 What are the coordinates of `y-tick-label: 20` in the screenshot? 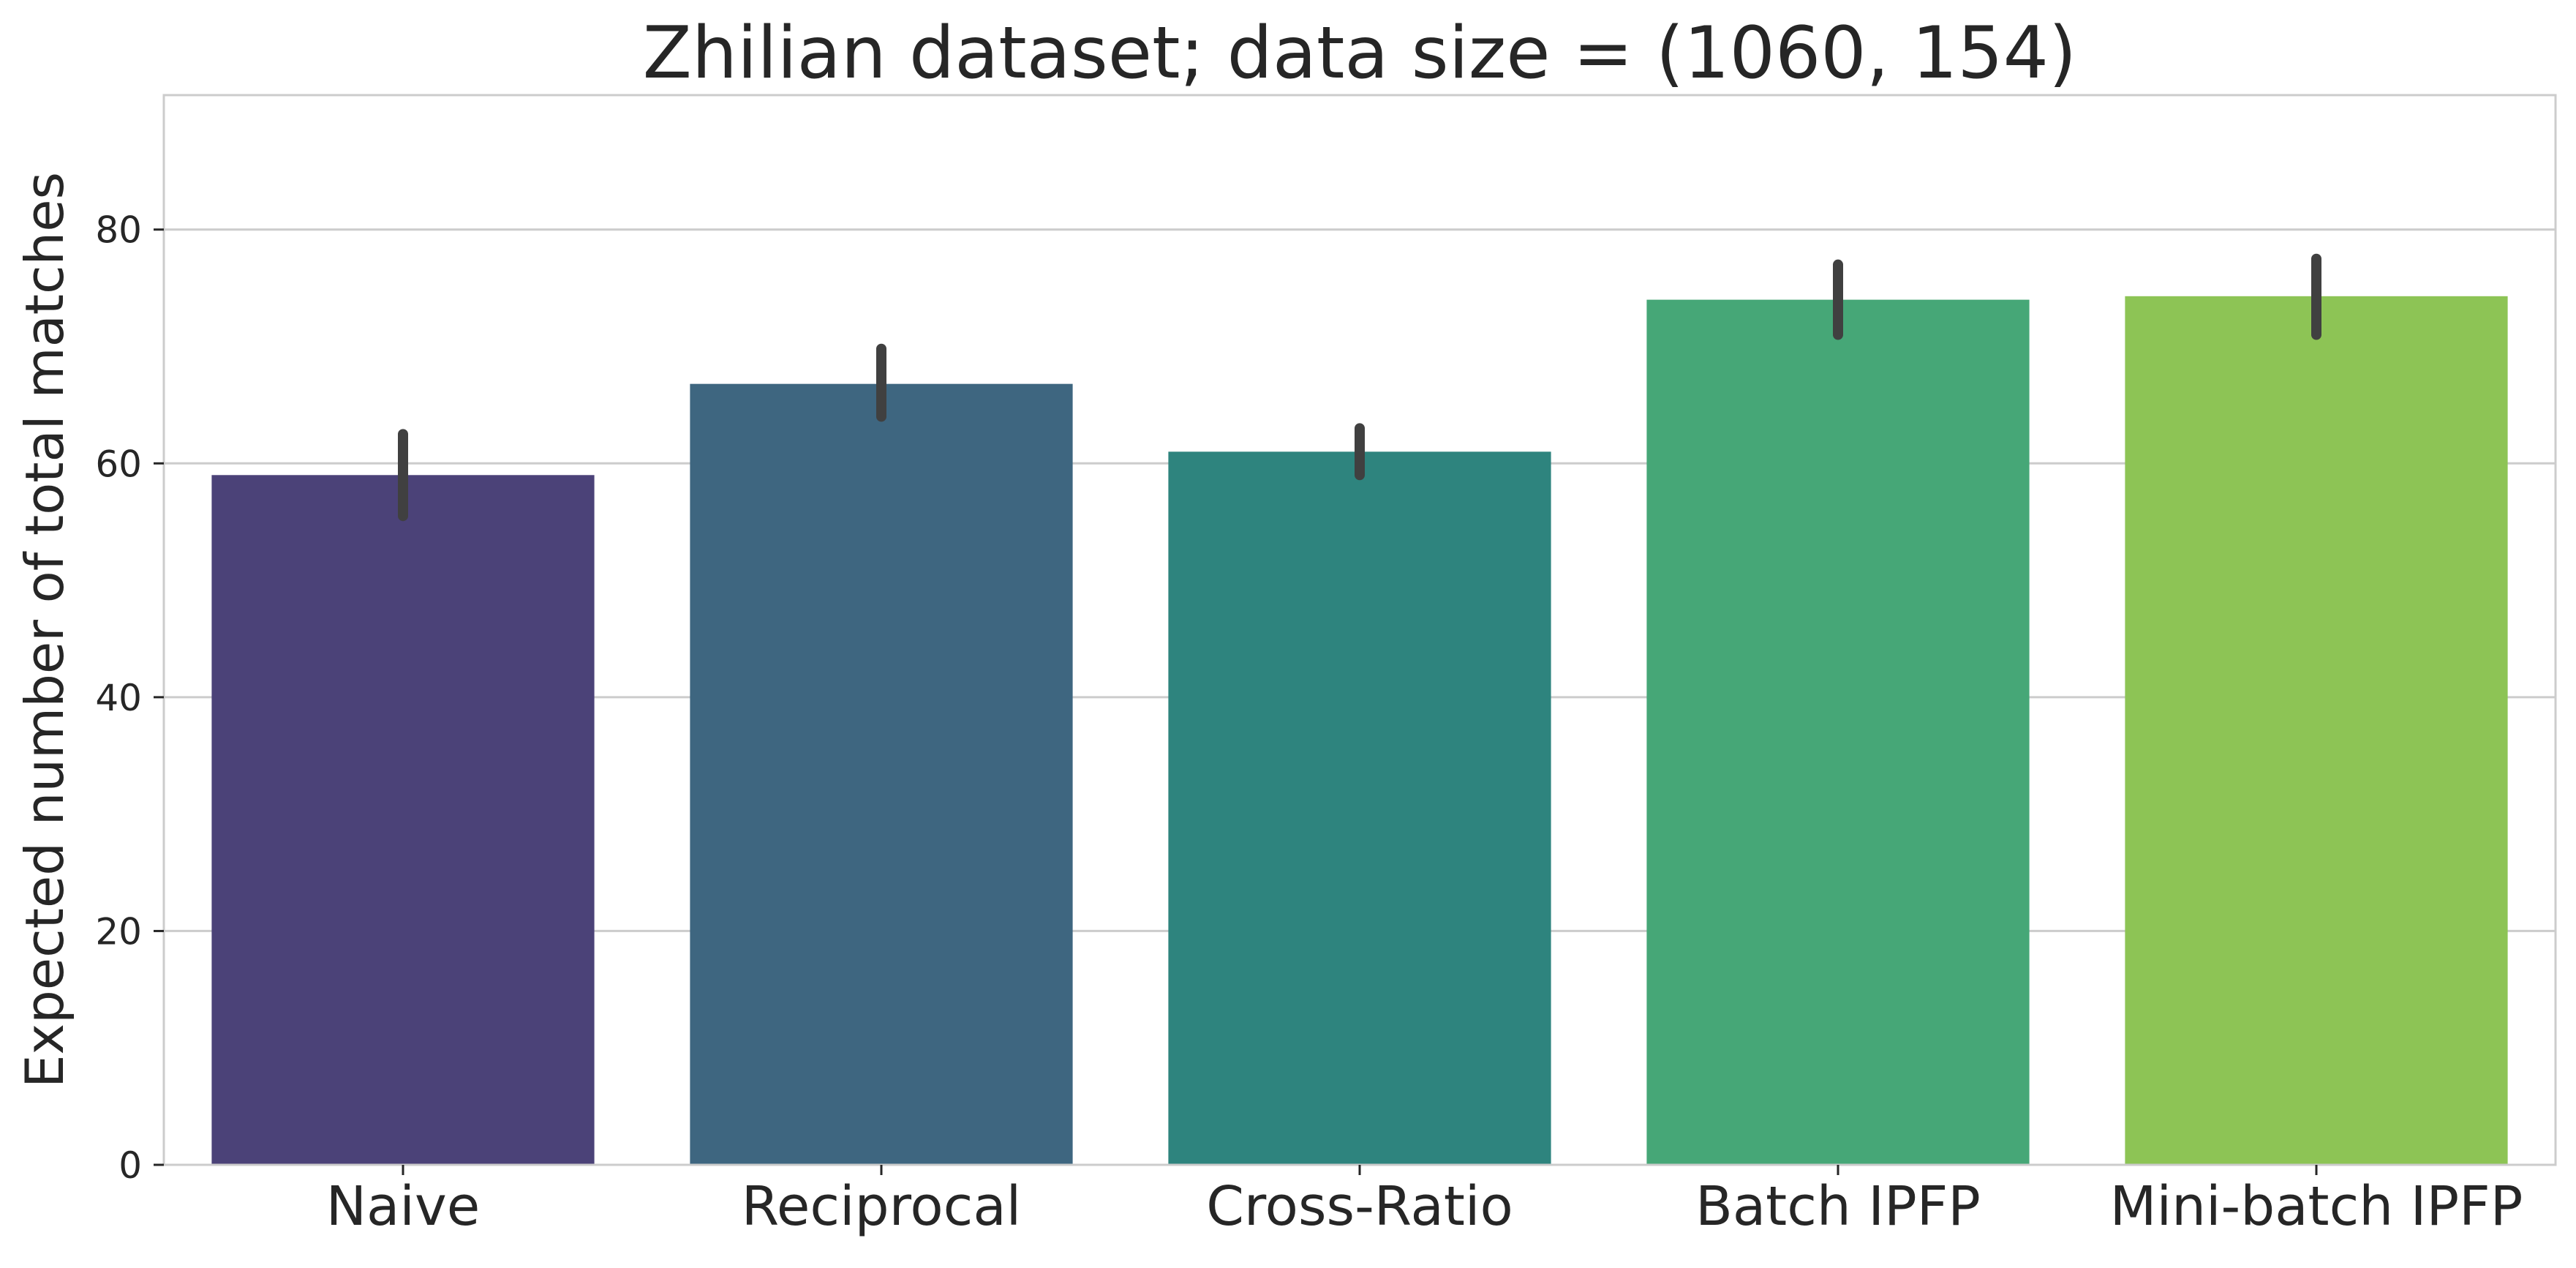 It's located at (118, 931).